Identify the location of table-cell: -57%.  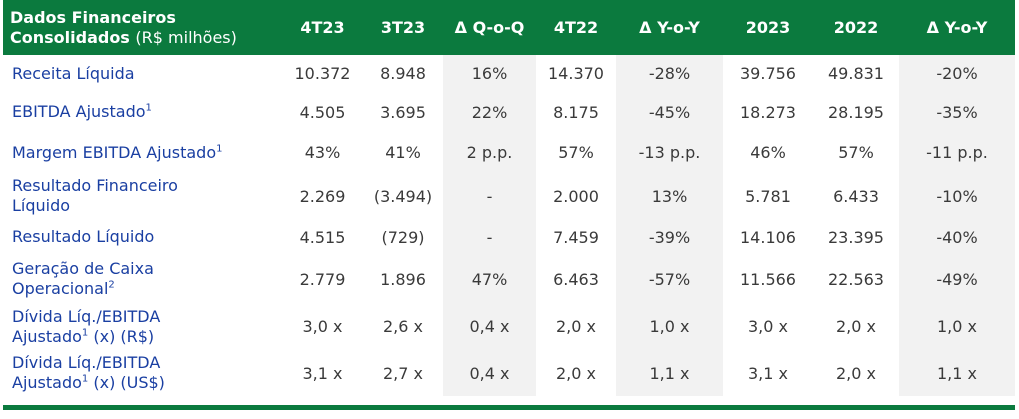
(669, 279).